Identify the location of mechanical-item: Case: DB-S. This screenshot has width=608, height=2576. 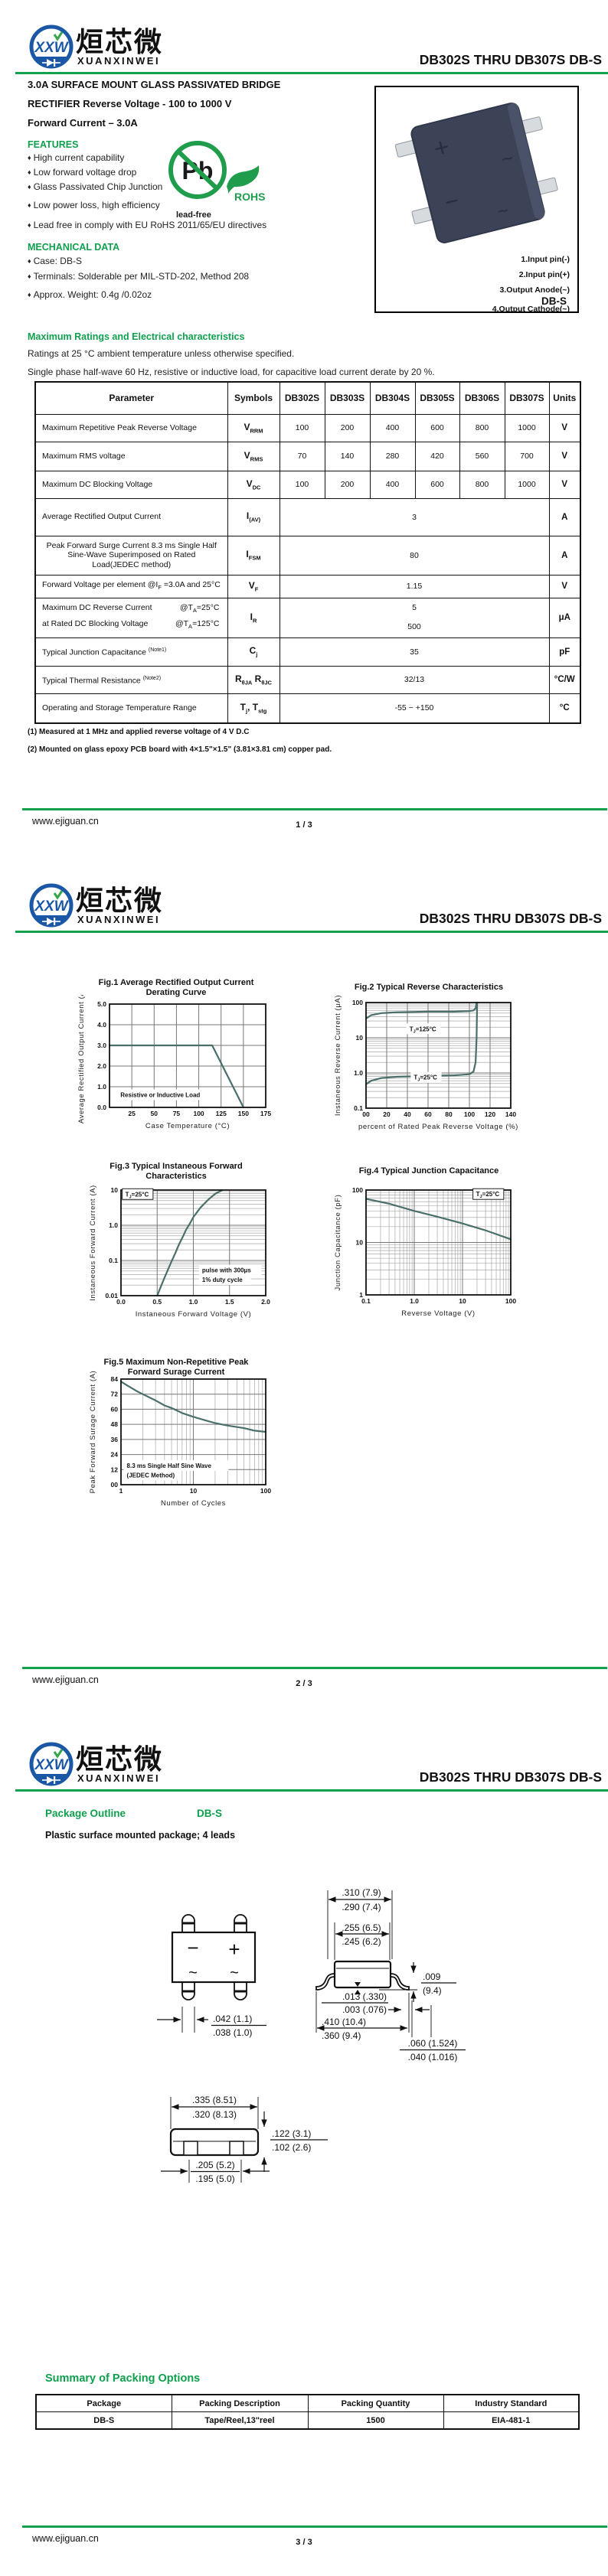
(138, 261).